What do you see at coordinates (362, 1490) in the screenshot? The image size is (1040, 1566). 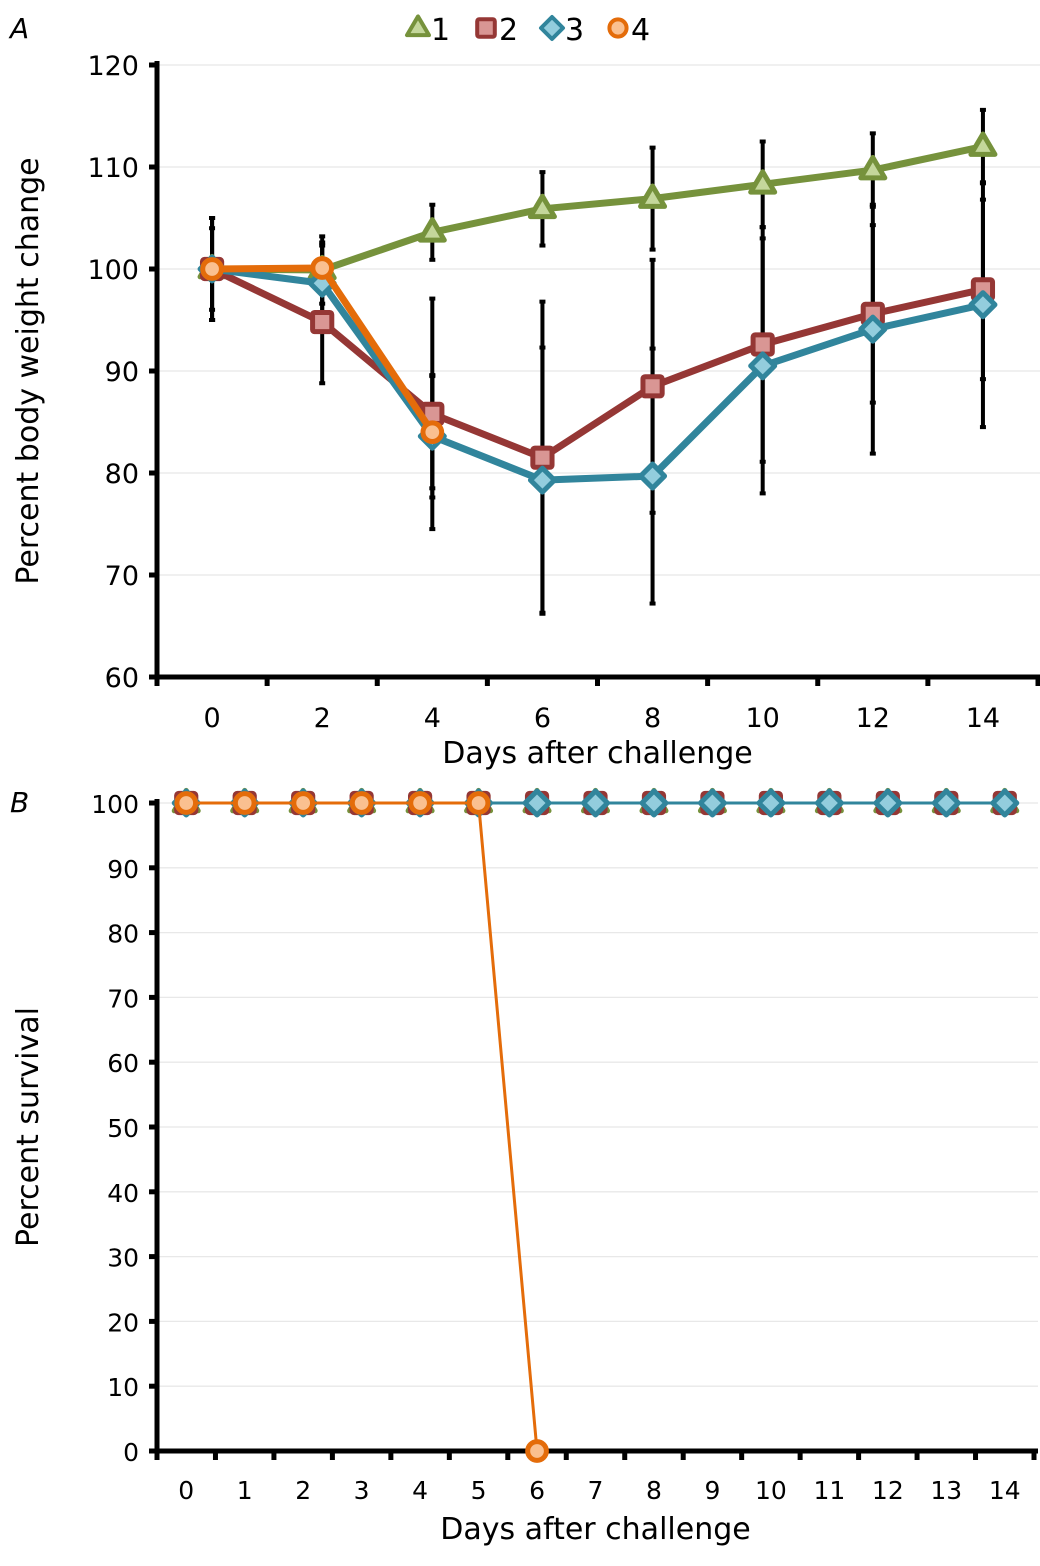 I see `x-tick-label: 3` at bounding box center [362, 1490].